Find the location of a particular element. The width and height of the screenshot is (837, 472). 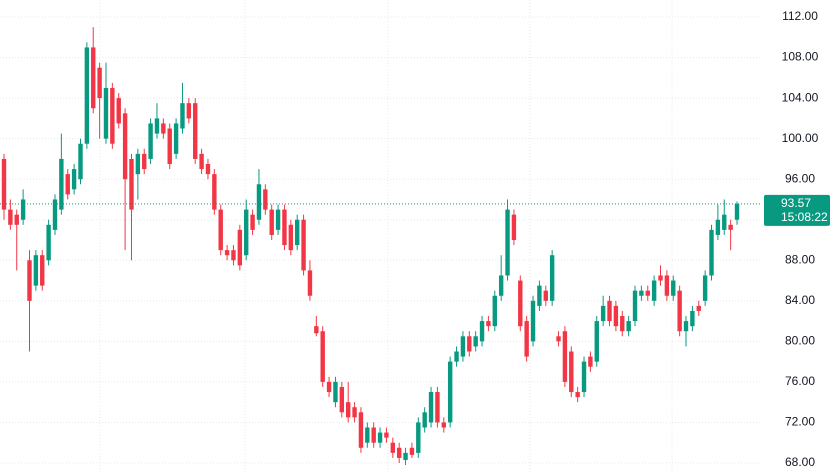

y-tick-label: 112.00 is located at coordinates (800, 16).